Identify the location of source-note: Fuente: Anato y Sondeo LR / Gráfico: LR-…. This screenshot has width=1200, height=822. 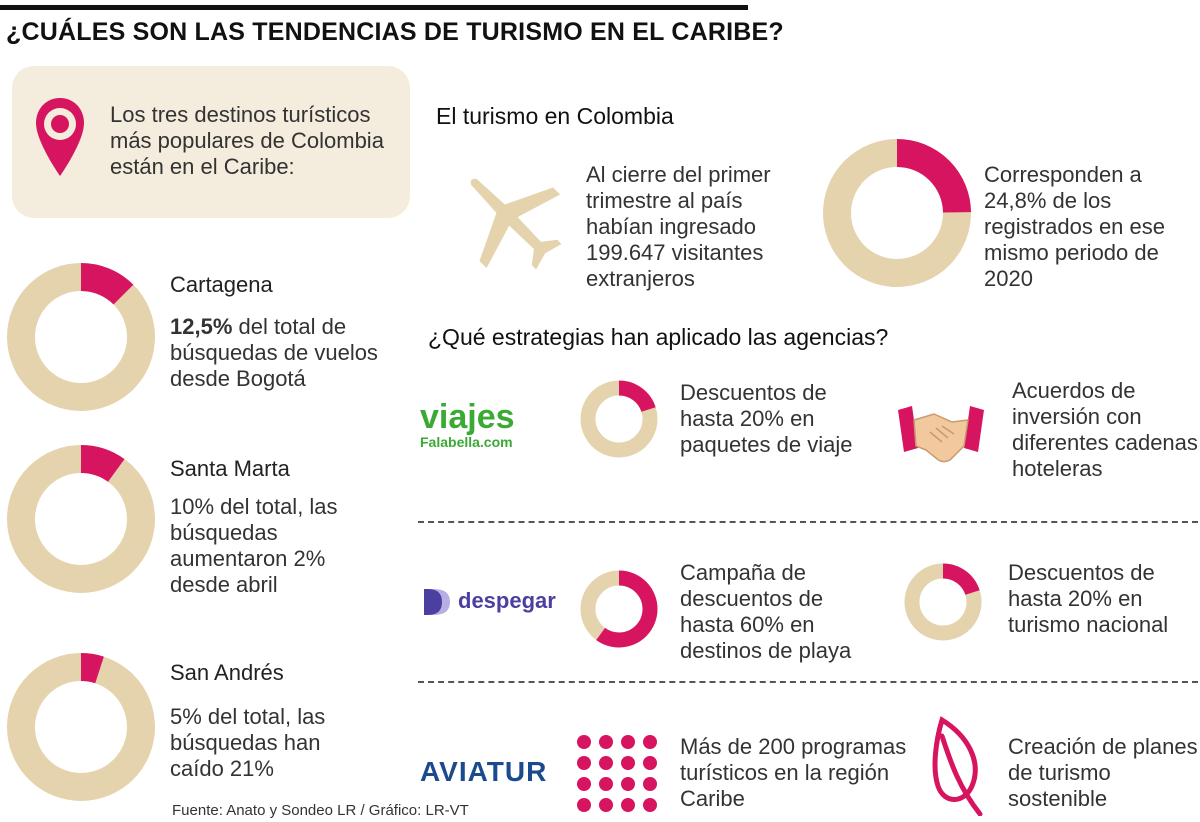
(320, 810).